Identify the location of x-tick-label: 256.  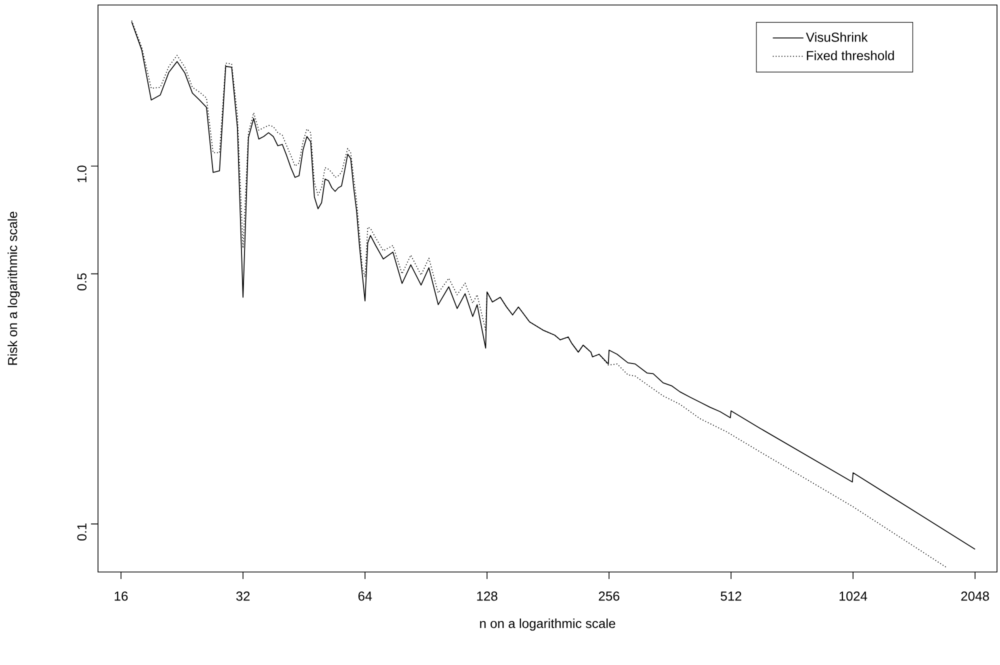
(609, 596).